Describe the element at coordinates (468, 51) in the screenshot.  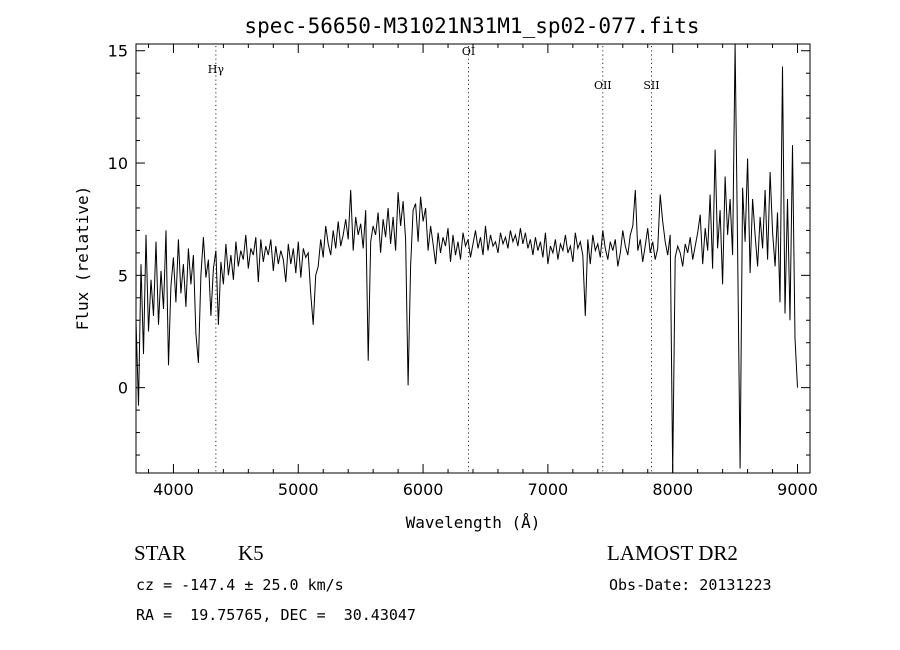
I see `spectral-line-label: OI` at that location.